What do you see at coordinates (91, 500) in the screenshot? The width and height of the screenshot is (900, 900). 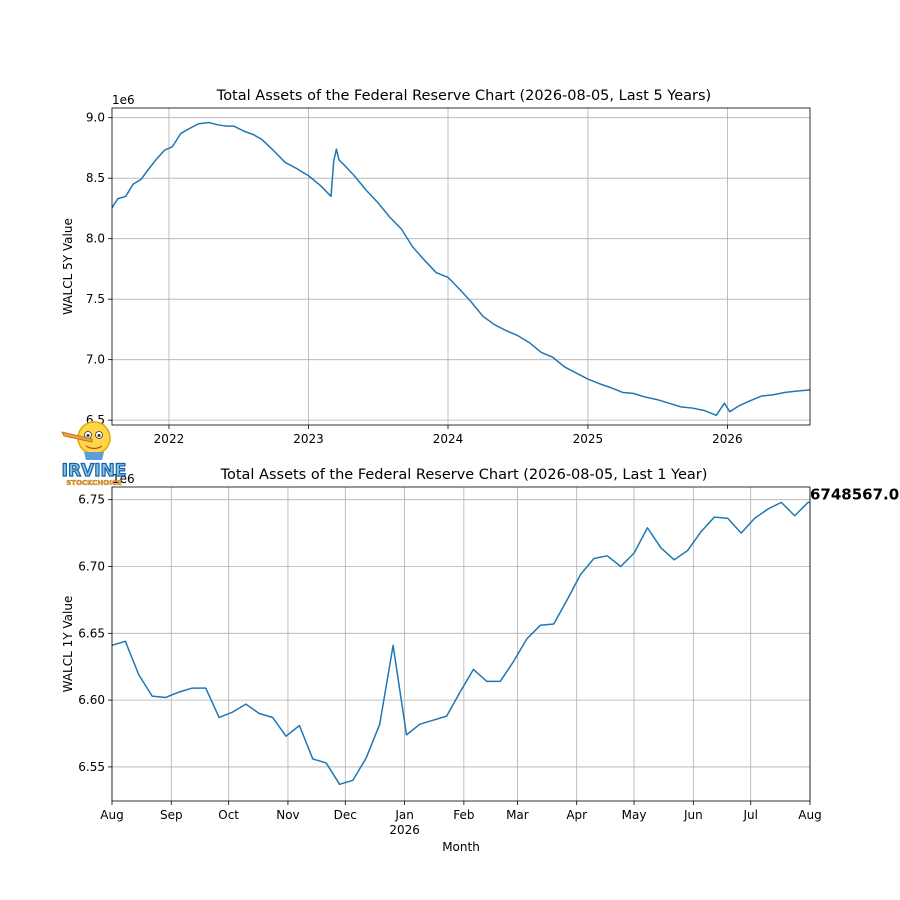 I see `y-tick-label: 6.75` at bounding box center [91, 500].